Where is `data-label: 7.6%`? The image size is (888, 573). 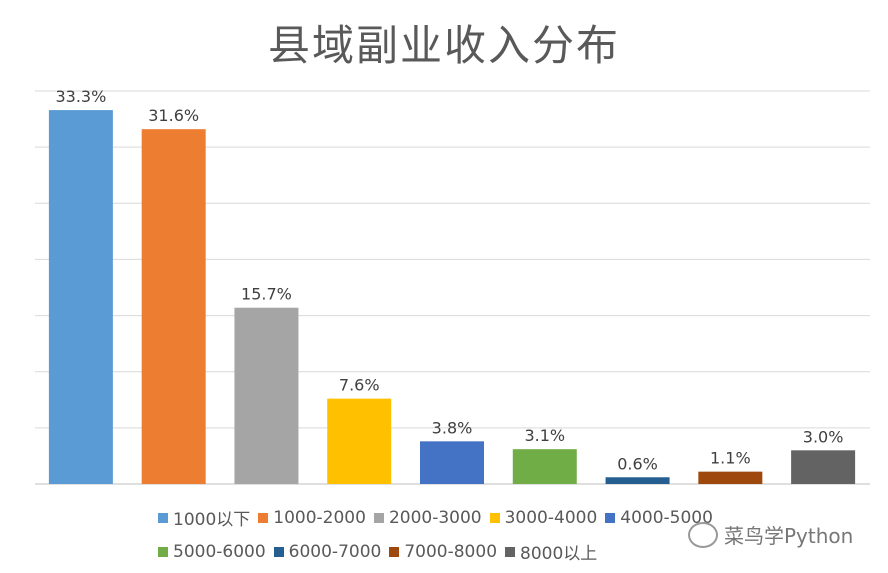
data-label: 7.6% is located at coordinates (359, 385).